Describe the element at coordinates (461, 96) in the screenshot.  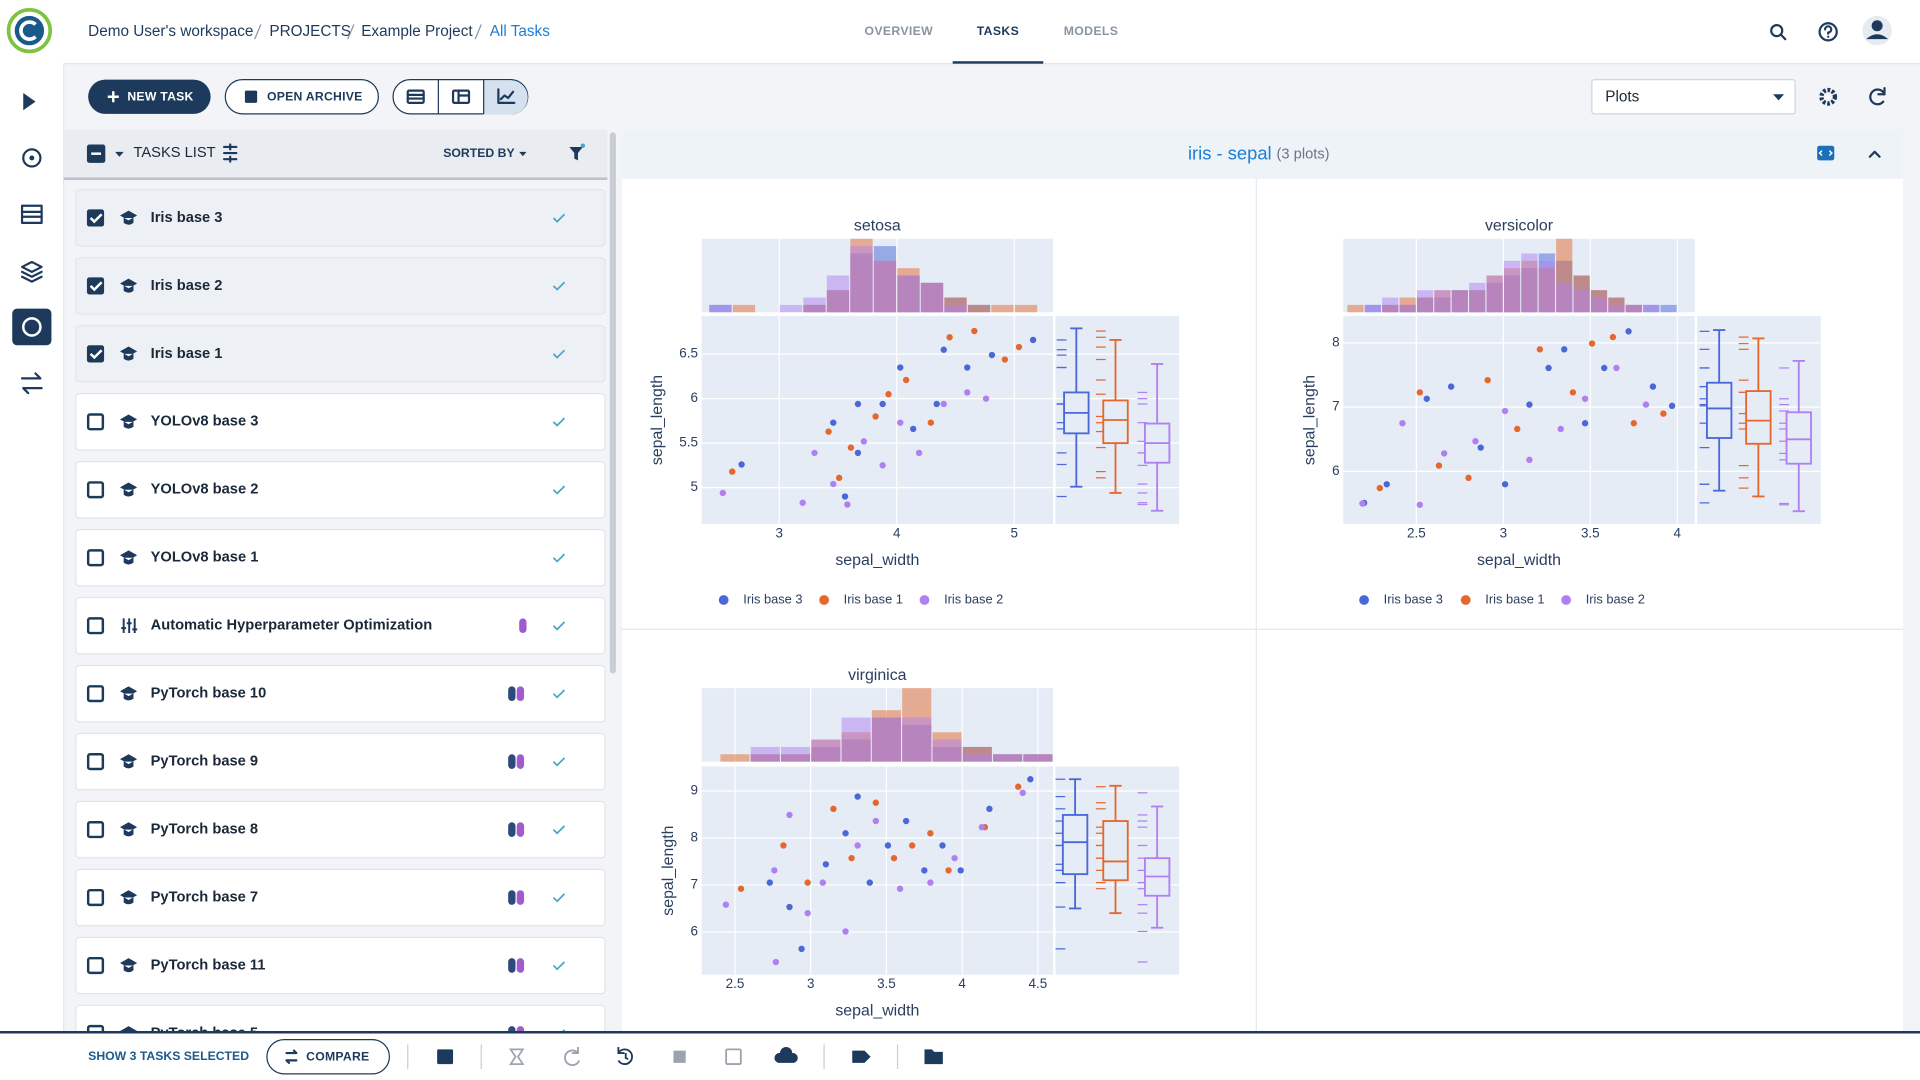
I see `details-view-button` at that location.